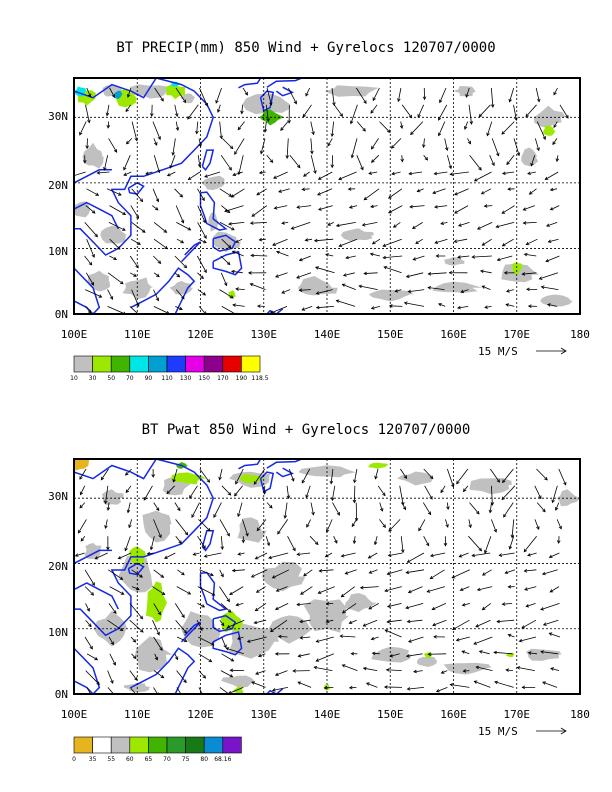 The image size is (612, 792). Describe the element at coordinates (498, 731) in the screenshot. I see `scale-label: 15 M/S` at that location.